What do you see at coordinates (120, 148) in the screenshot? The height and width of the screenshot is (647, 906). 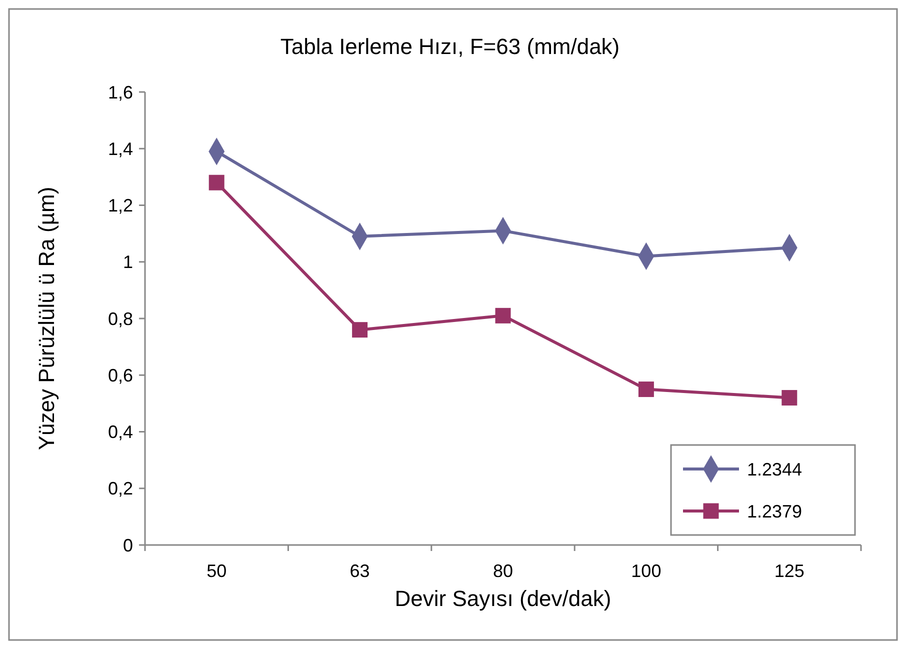 I see `y-tick-label: 1,4` at bounding box center [120, 148].